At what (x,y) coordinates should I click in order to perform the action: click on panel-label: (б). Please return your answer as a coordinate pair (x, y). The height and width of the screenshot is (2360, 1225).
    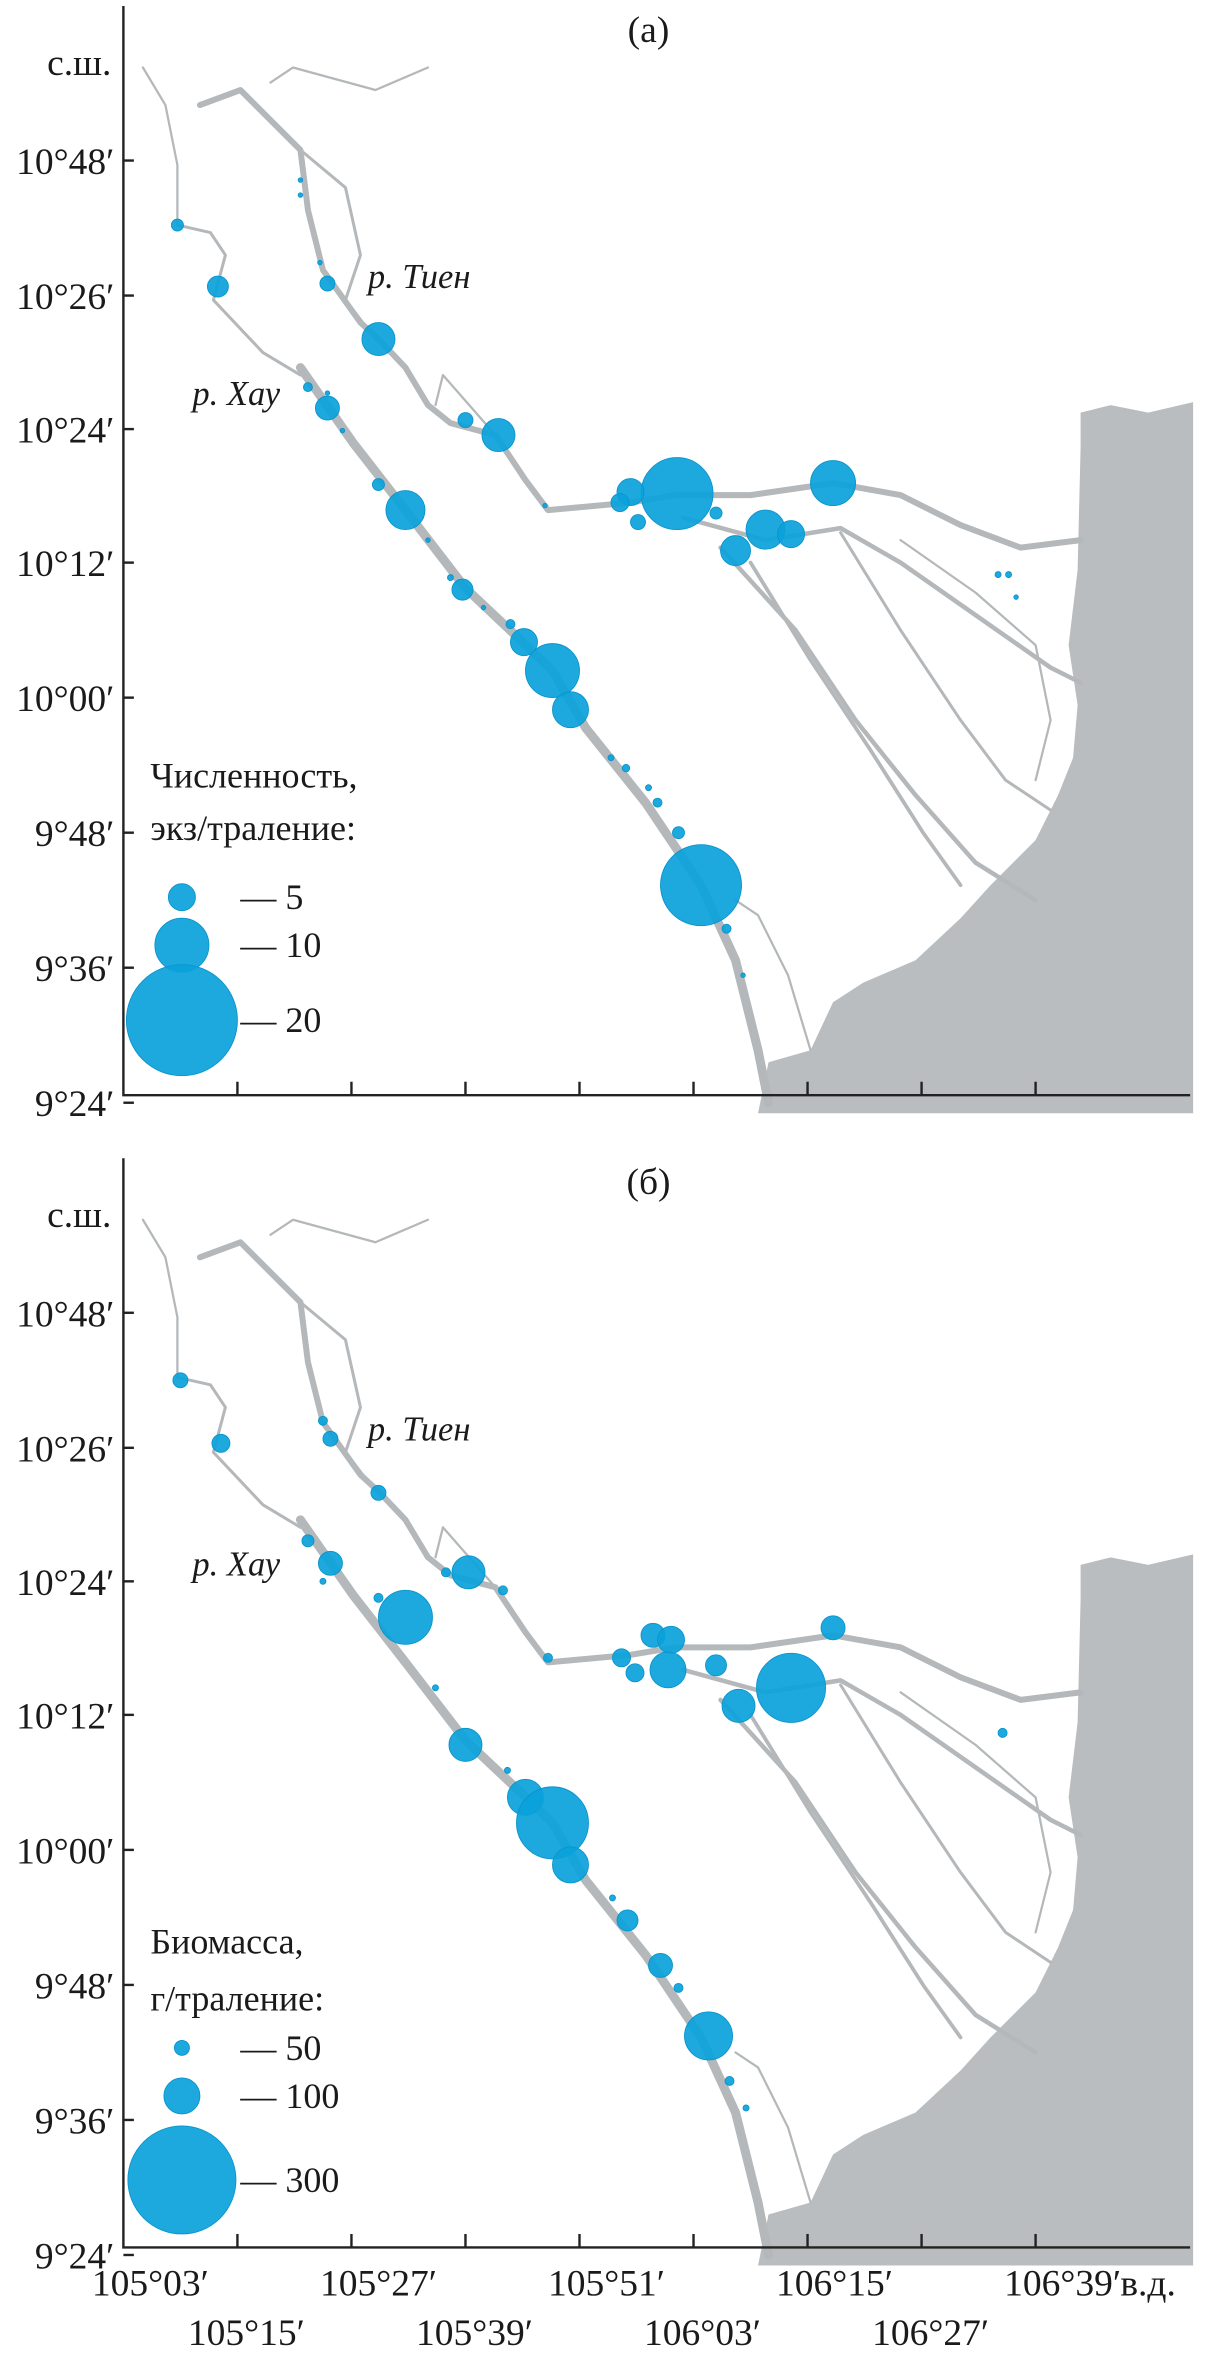
    Looking at the image, I should click on (648, 1182).